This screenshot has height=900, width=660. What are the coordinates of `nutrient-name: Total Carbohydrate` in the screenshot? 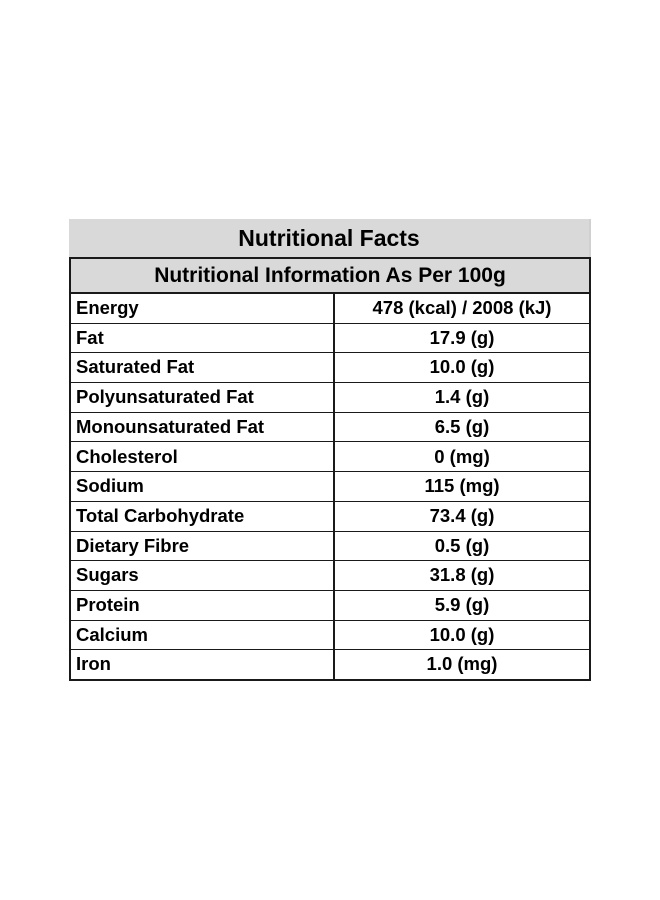 It's located at (202, 515).